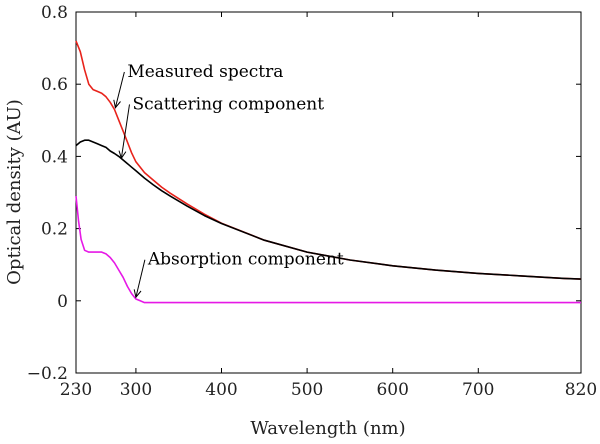 The height and width of the screenshot is (444, 600). Describe the element at coordinates (47, 374) in the screenshot. I see `y-tick-label: −0.2` at that location.